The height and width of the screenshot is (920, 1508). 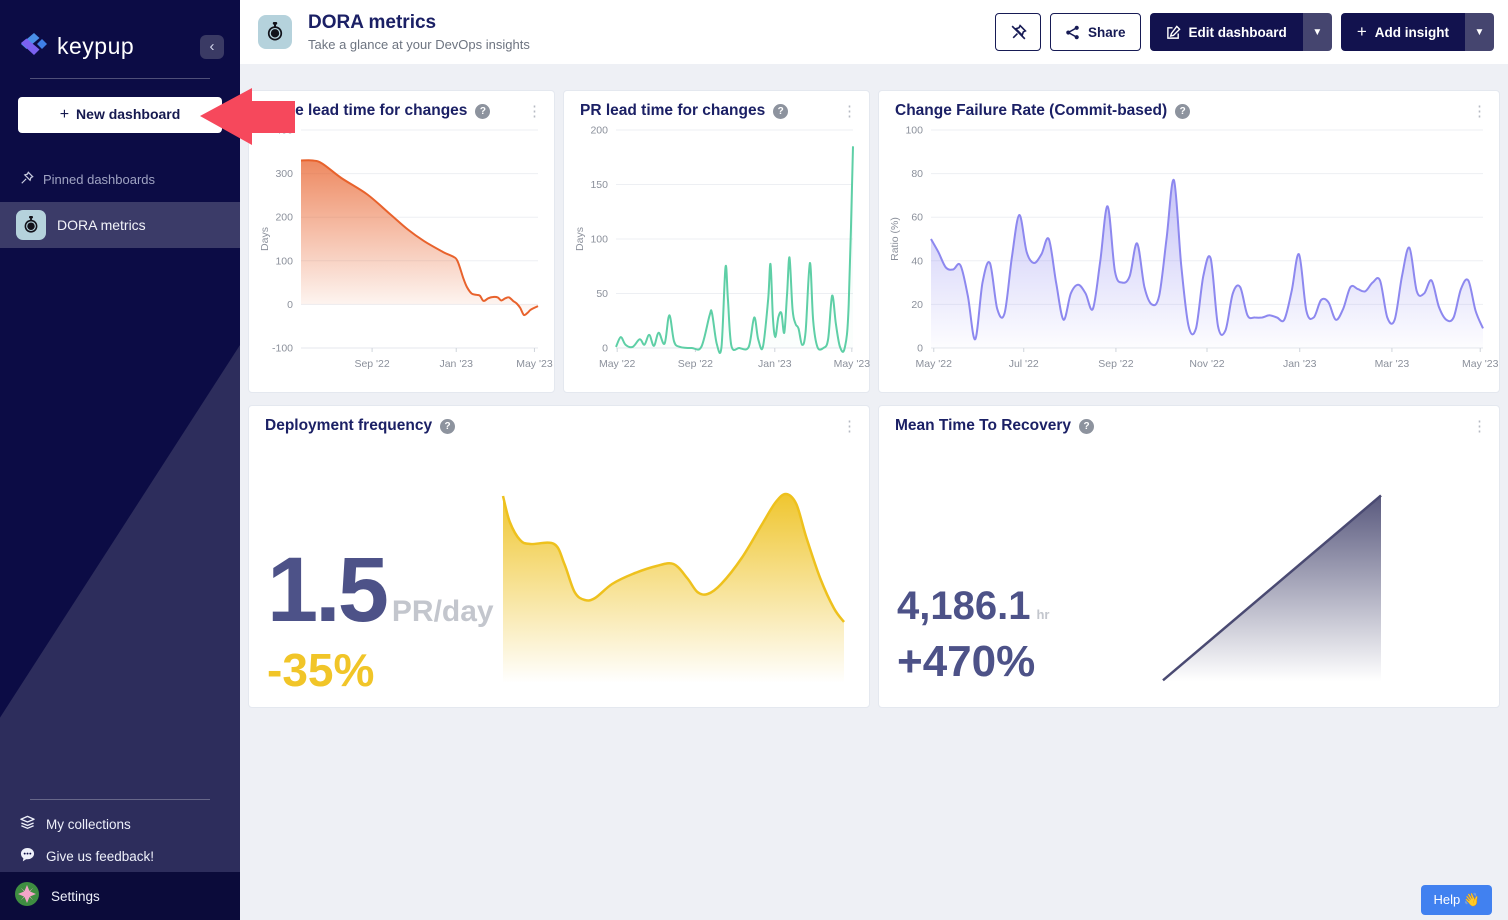 I want to click on share-icon, so click(x=1072, y=32).